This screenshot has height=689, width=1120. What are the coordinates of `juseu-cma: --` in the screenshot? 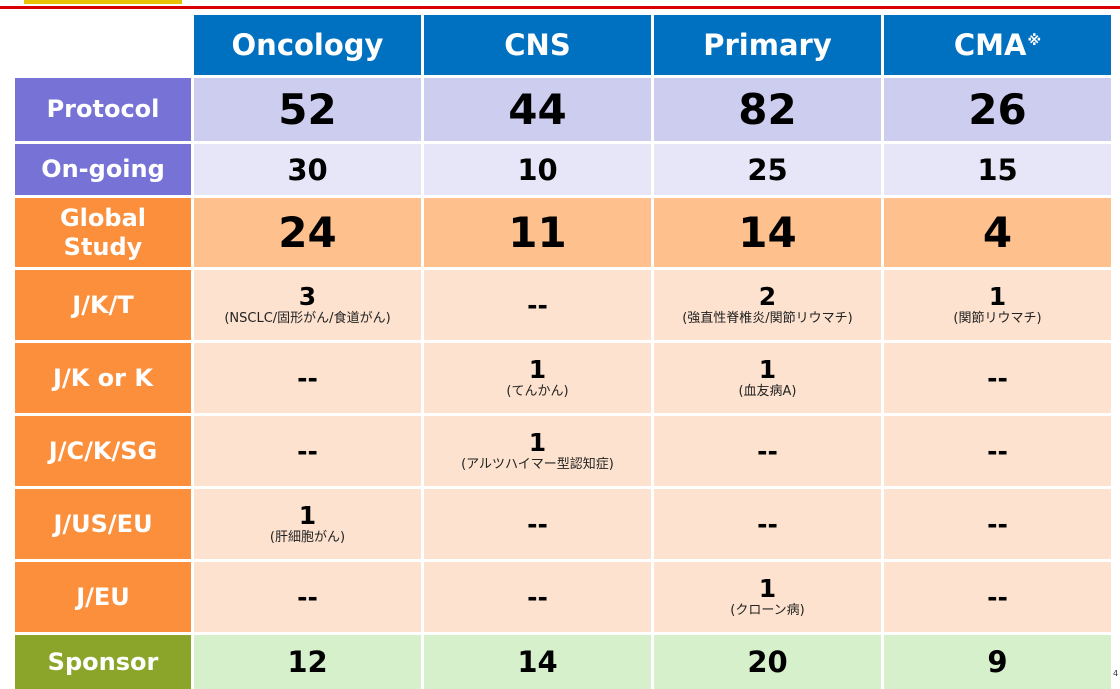 It's located at (997, 524).